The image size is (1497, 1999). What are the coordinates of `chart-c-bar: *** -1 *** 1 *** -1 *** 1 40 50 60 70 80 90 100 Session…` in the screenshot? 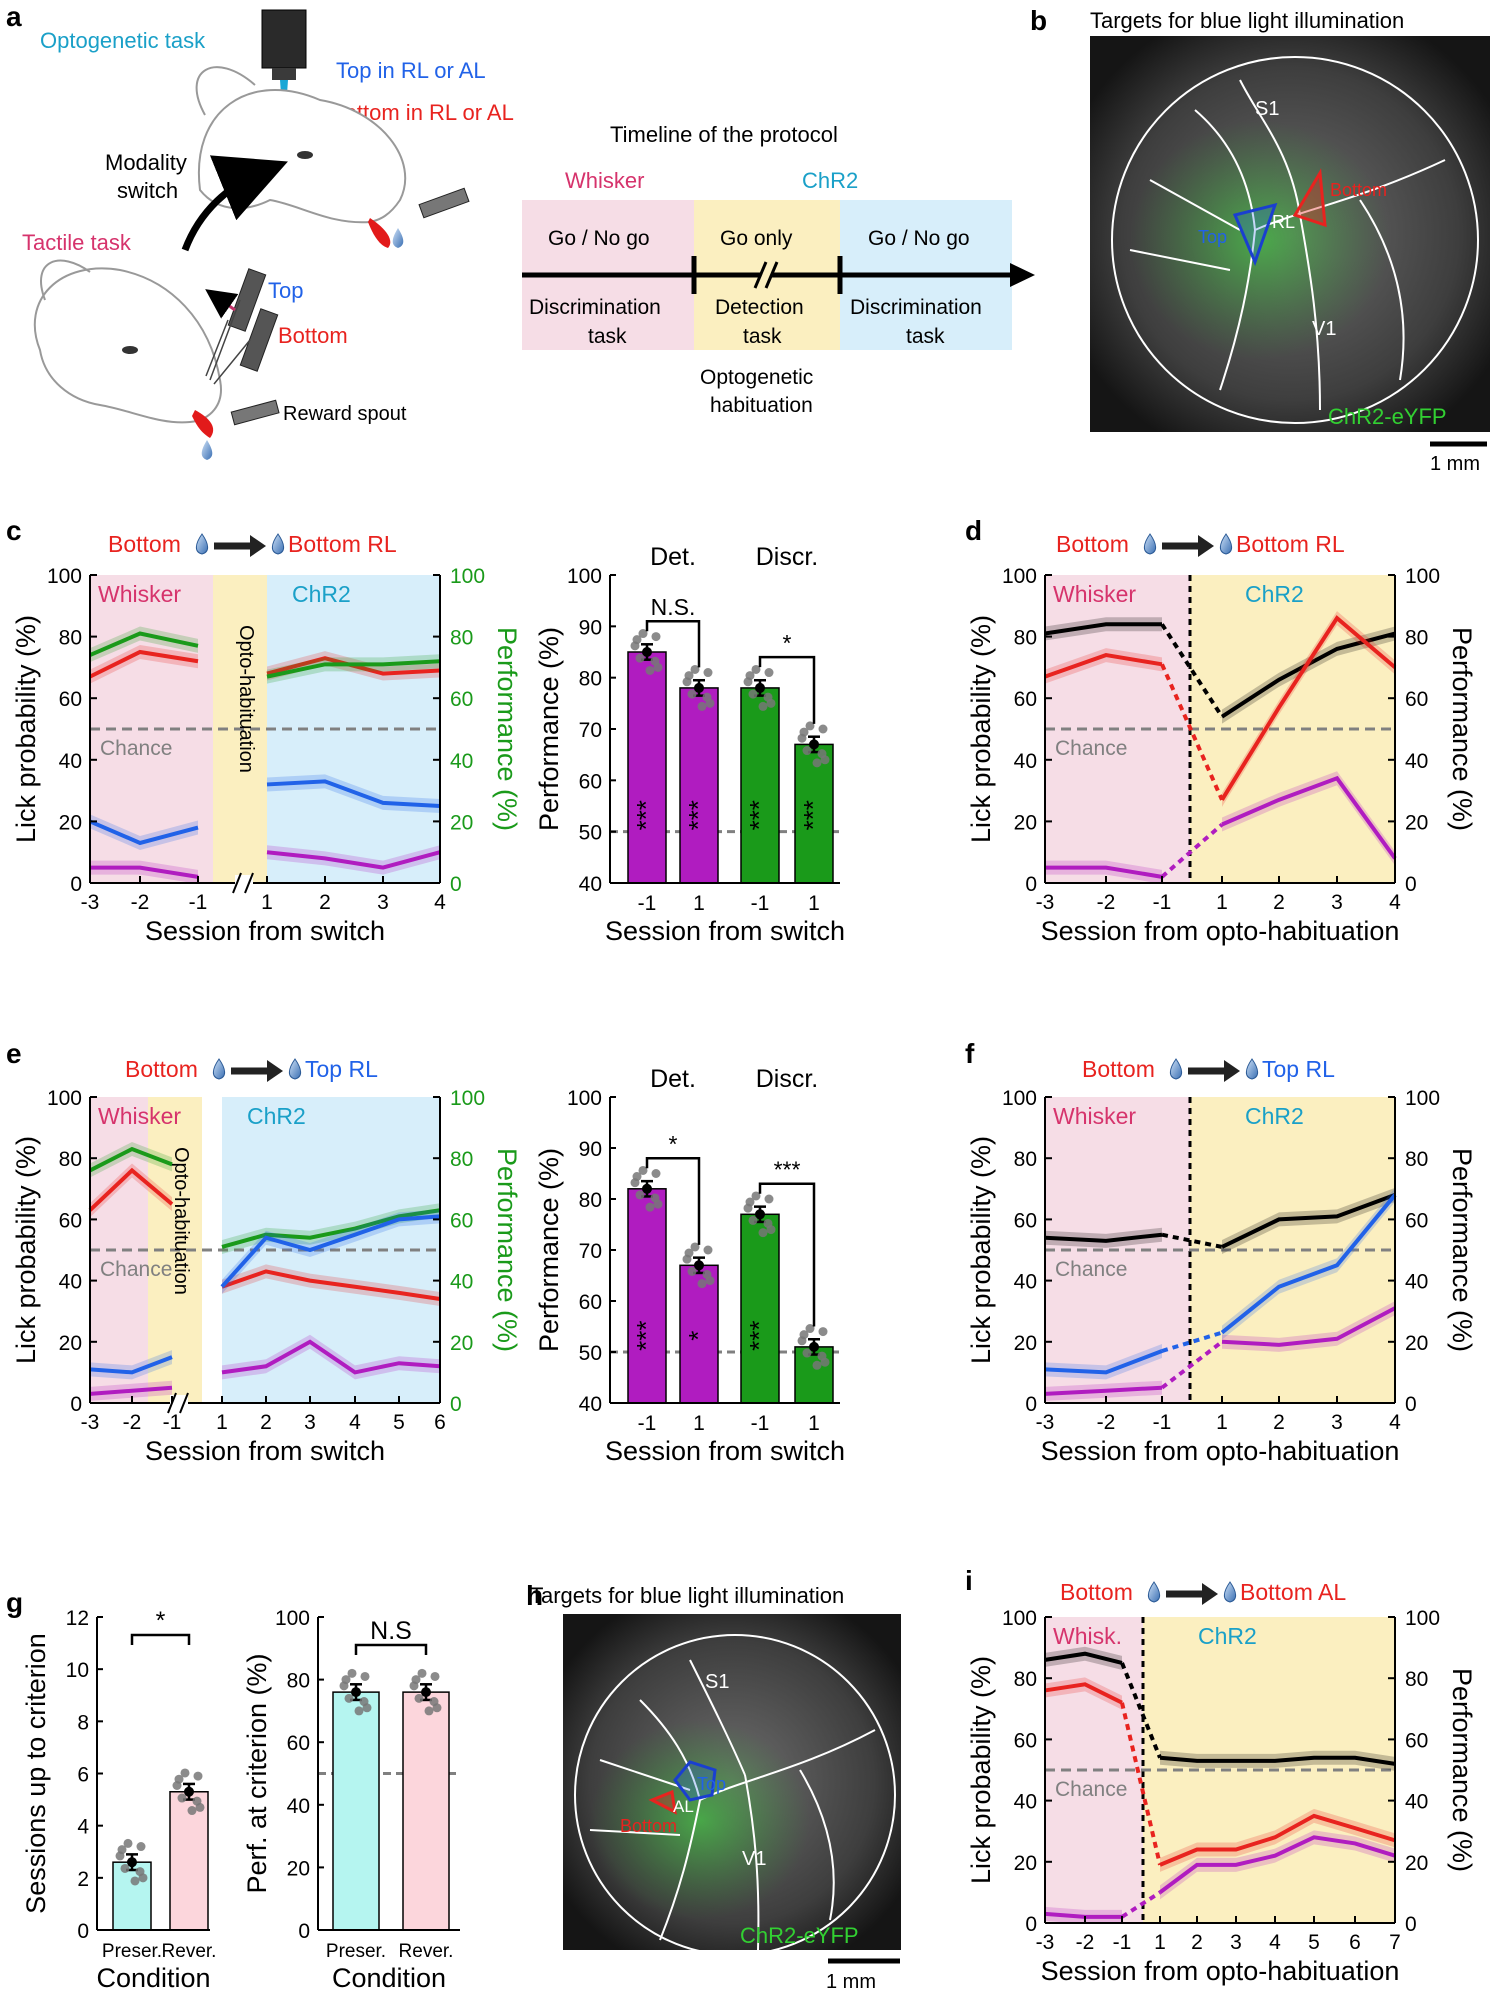 It's located at (689, 744).